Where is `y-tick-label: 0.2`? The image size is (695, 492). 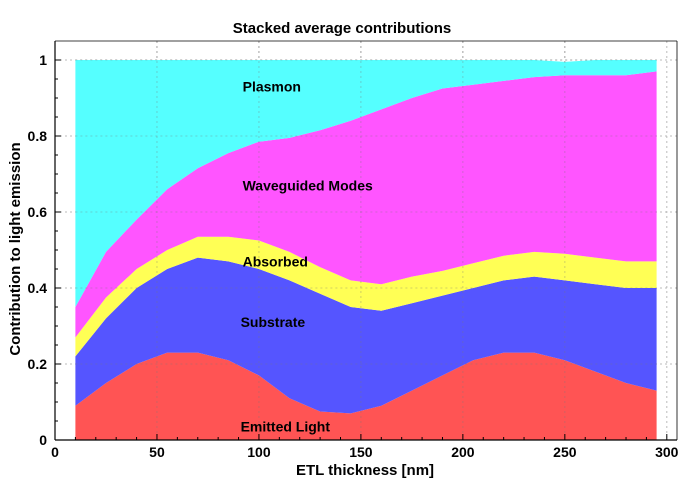
y-tick-label: 0.2 is located at coordinates (38, 364).